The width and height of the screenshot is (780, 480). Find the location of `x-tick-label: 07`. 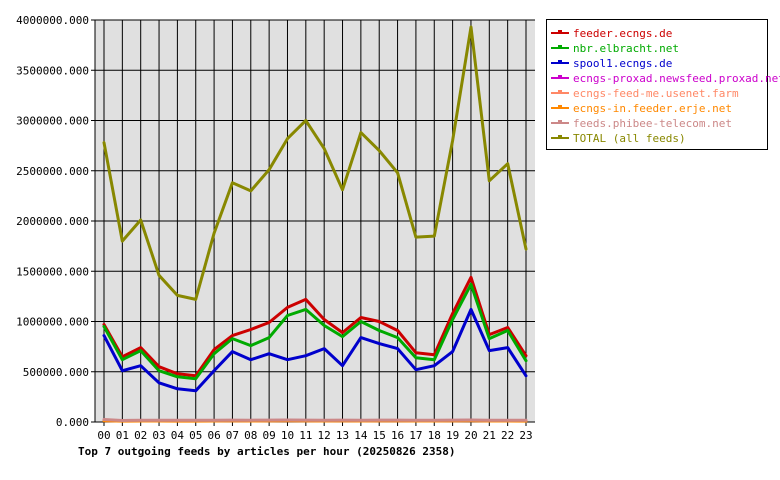

x-tick-label: 07 is located at coordinates (232, 435).